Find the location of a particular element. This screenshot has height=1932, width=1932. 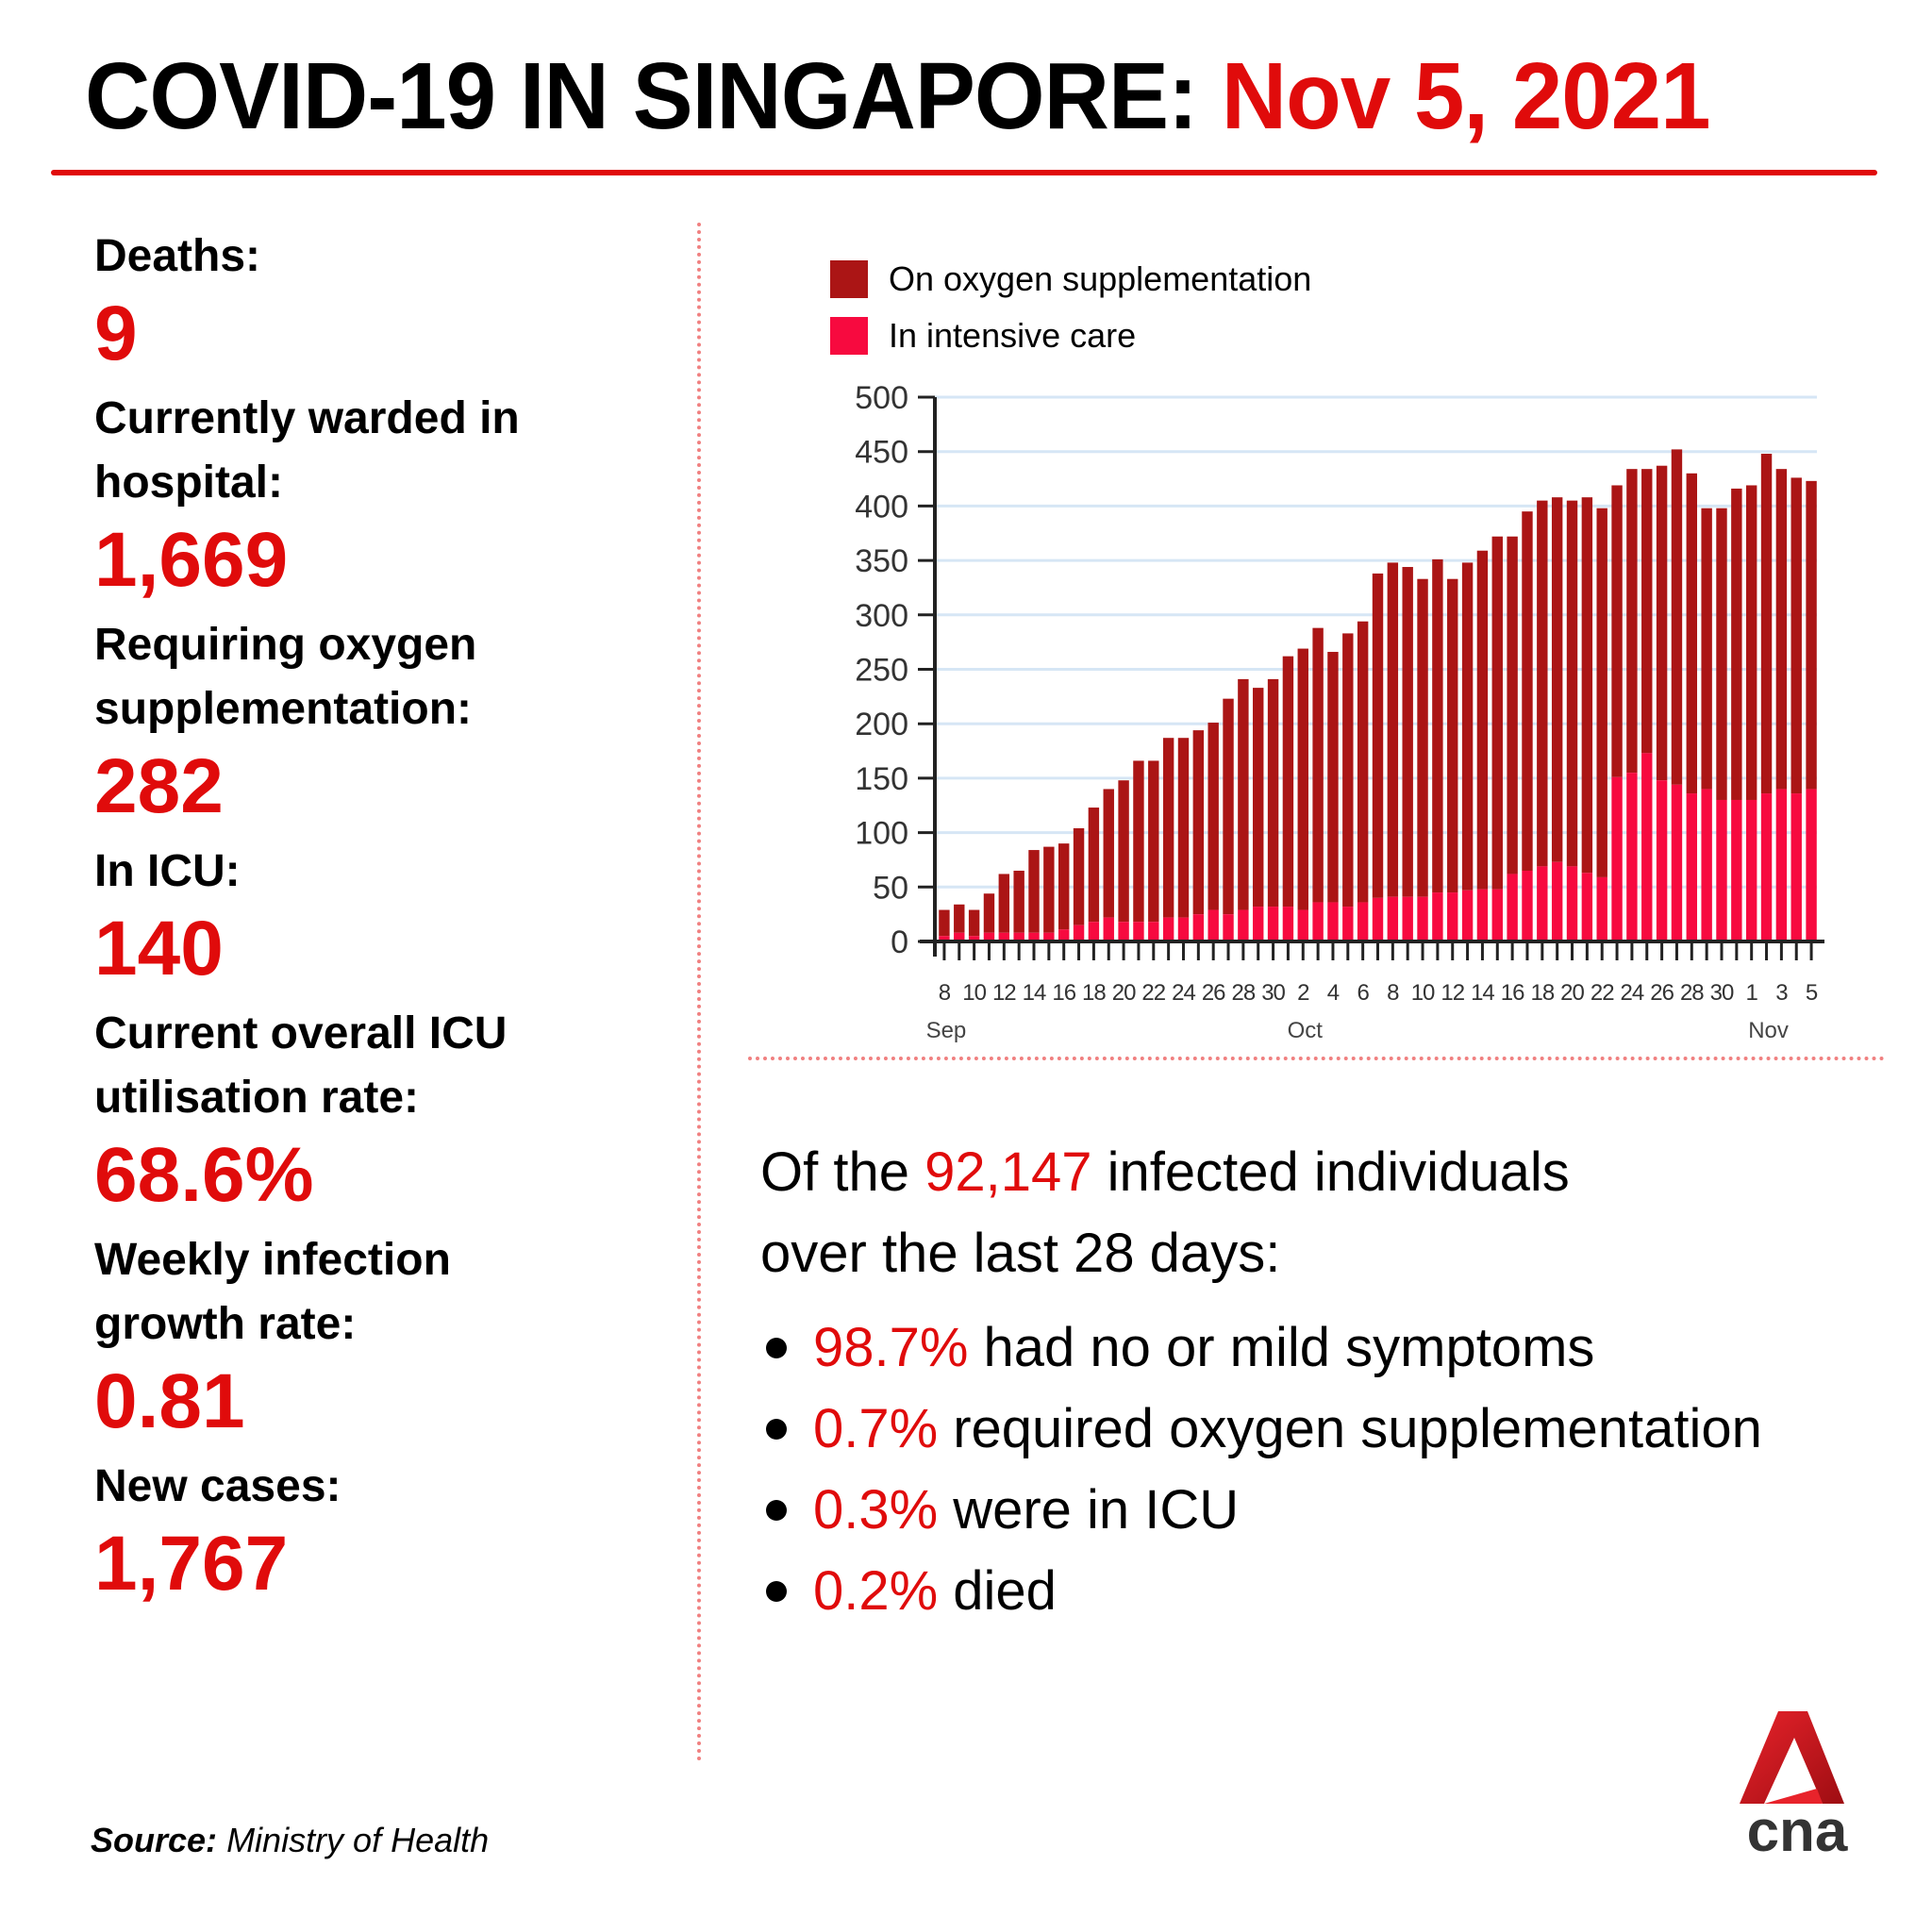

x-tick-label: 24 is located at coordinates (1184, 993).